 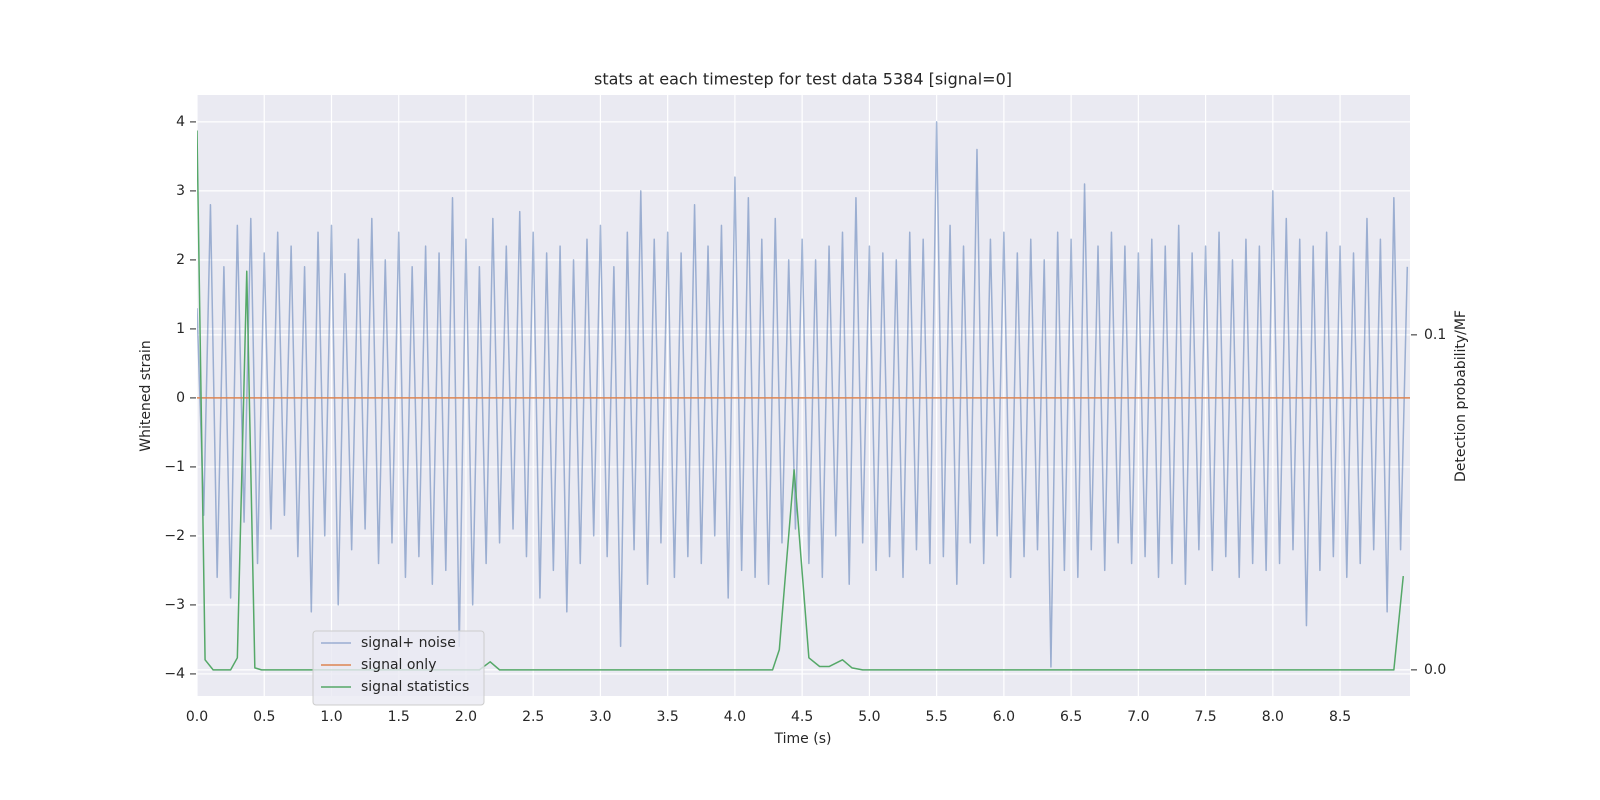 I want to click on y2-tick-label: 0.1, so click(x=1435, y=335).